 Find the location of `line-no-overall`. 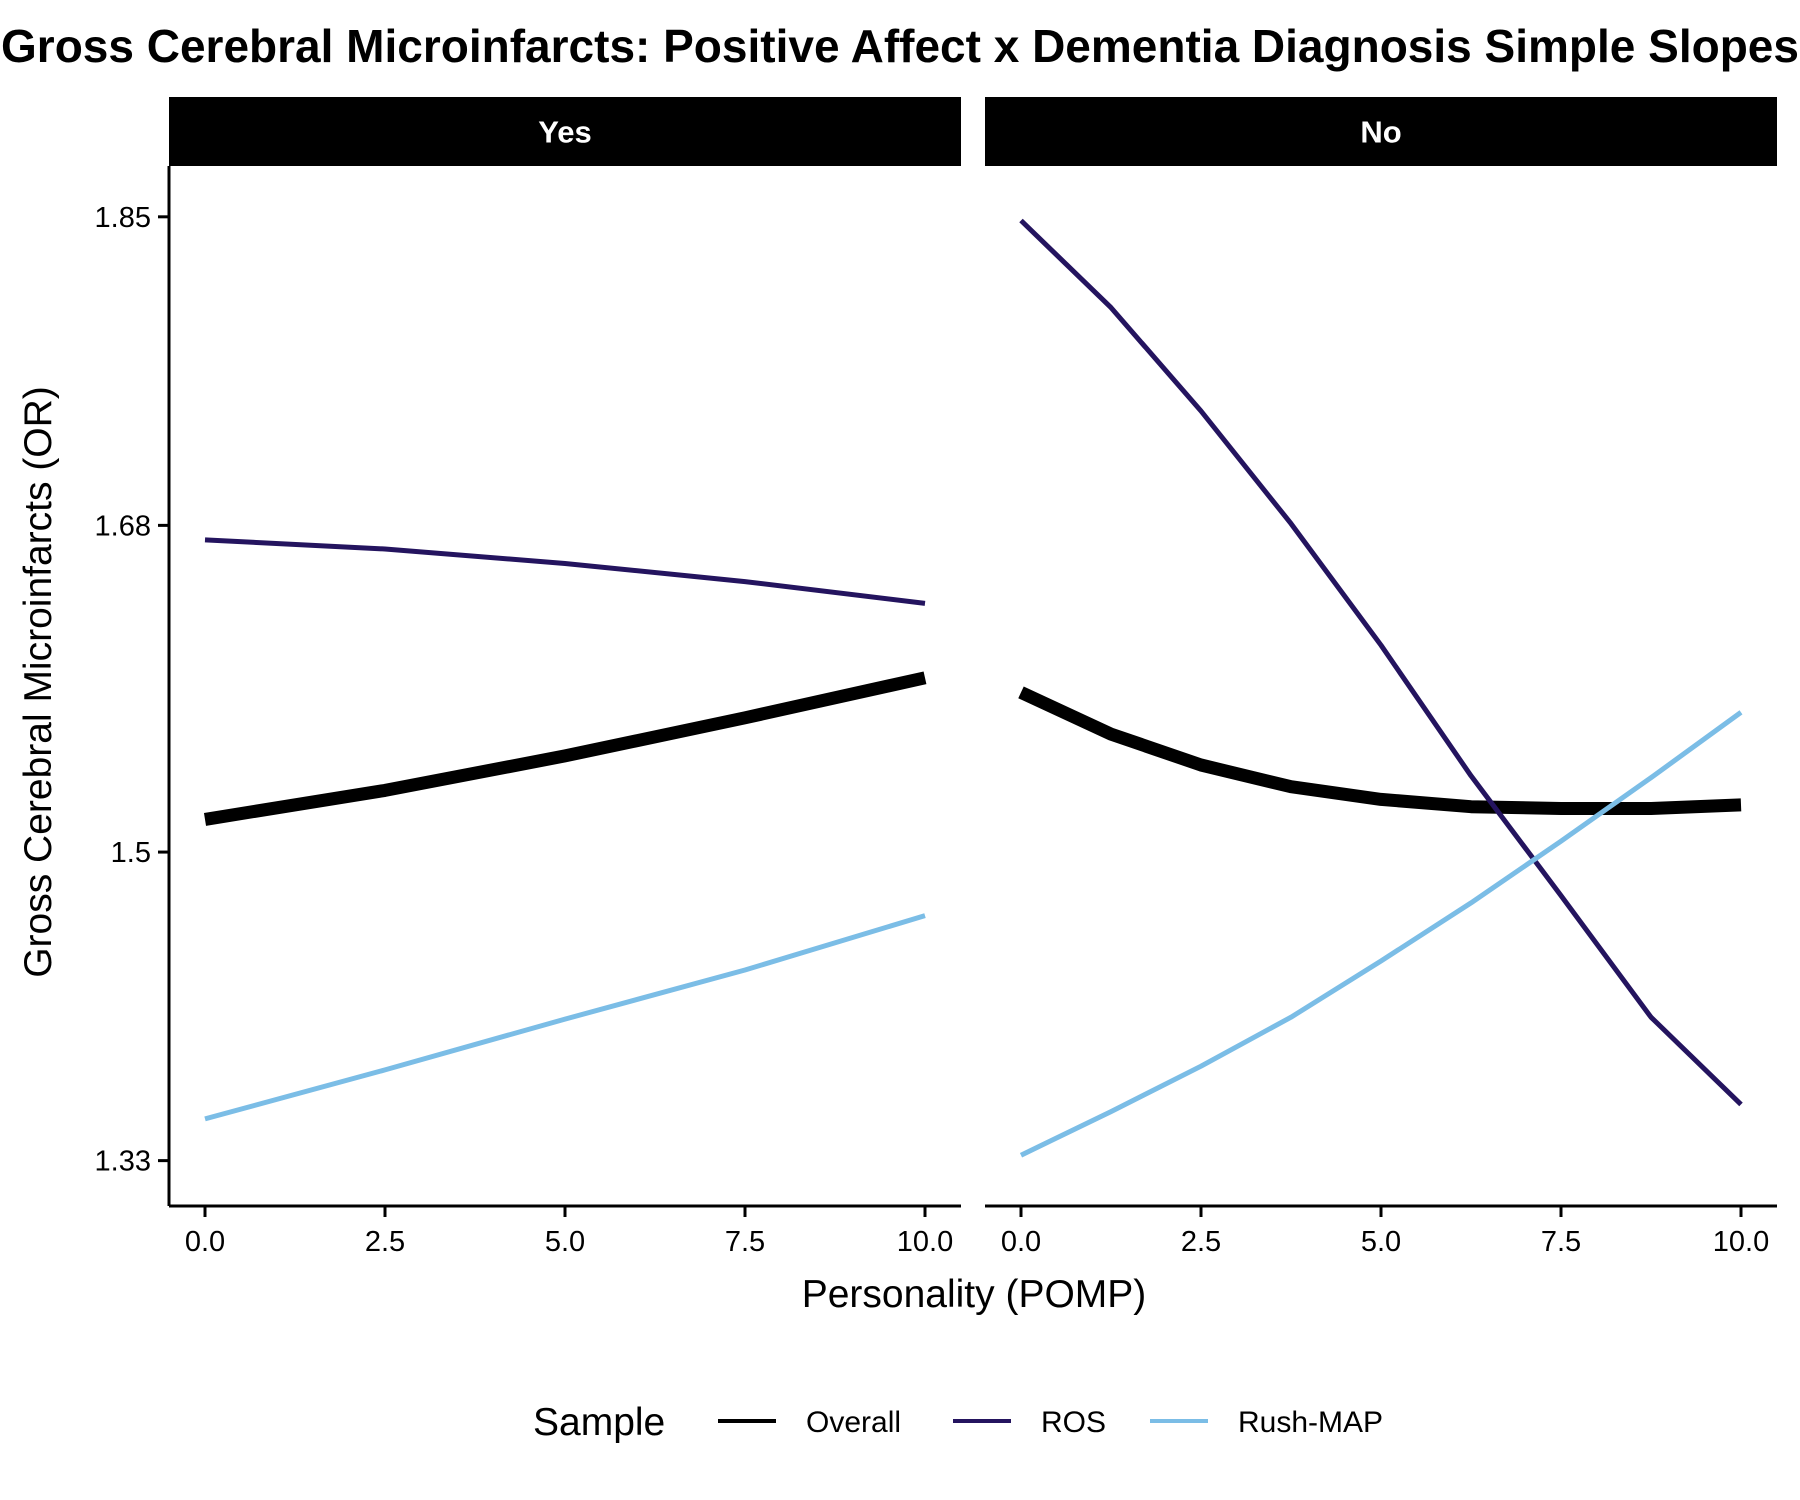

line-no-overall is located at coordinates (1380, 750).